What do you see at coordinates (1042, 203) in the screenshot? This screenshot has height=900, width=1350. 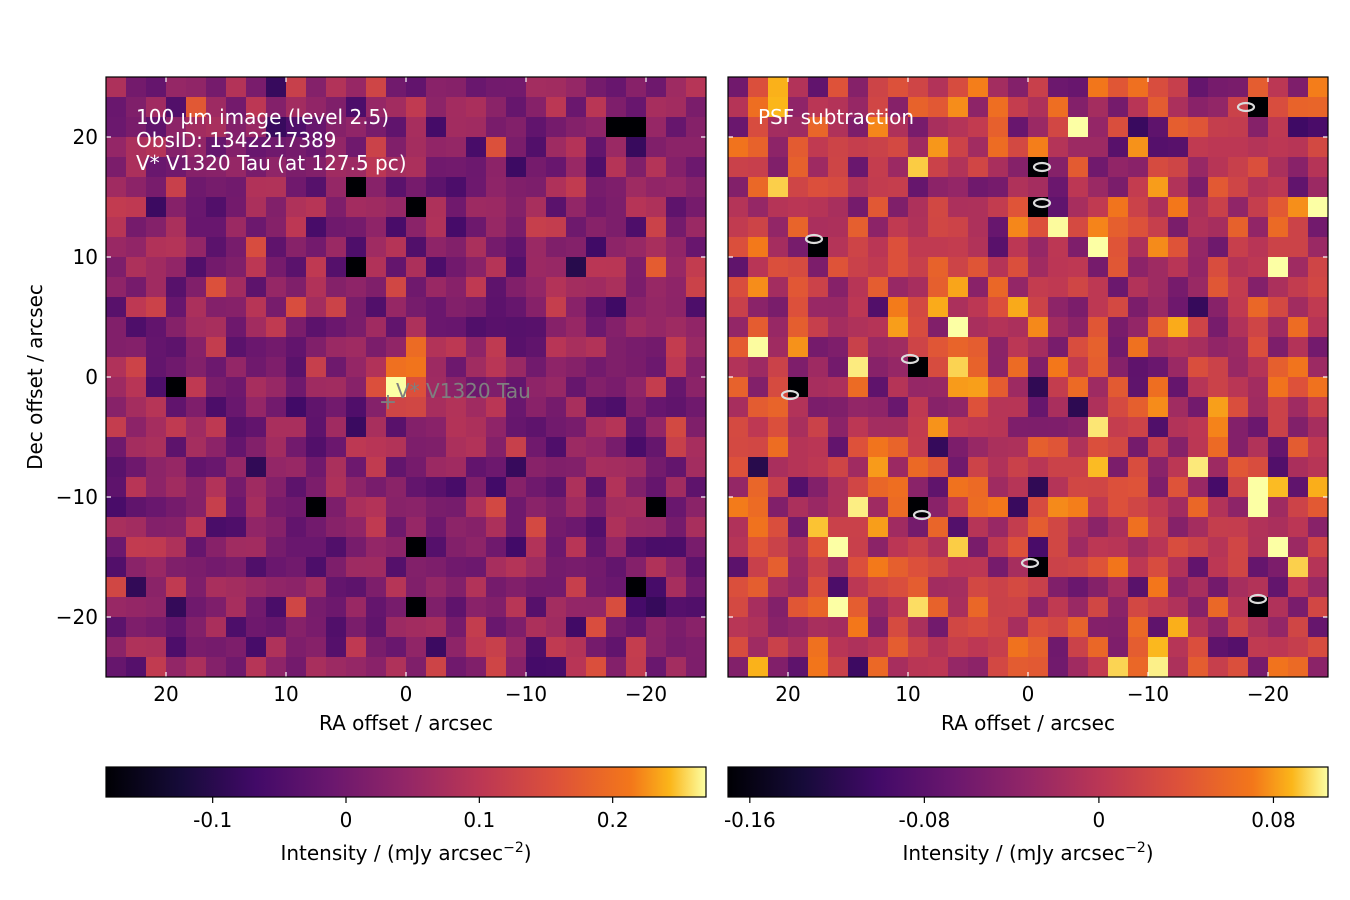 I see `contour-line` at bounding box center [1042, 203].